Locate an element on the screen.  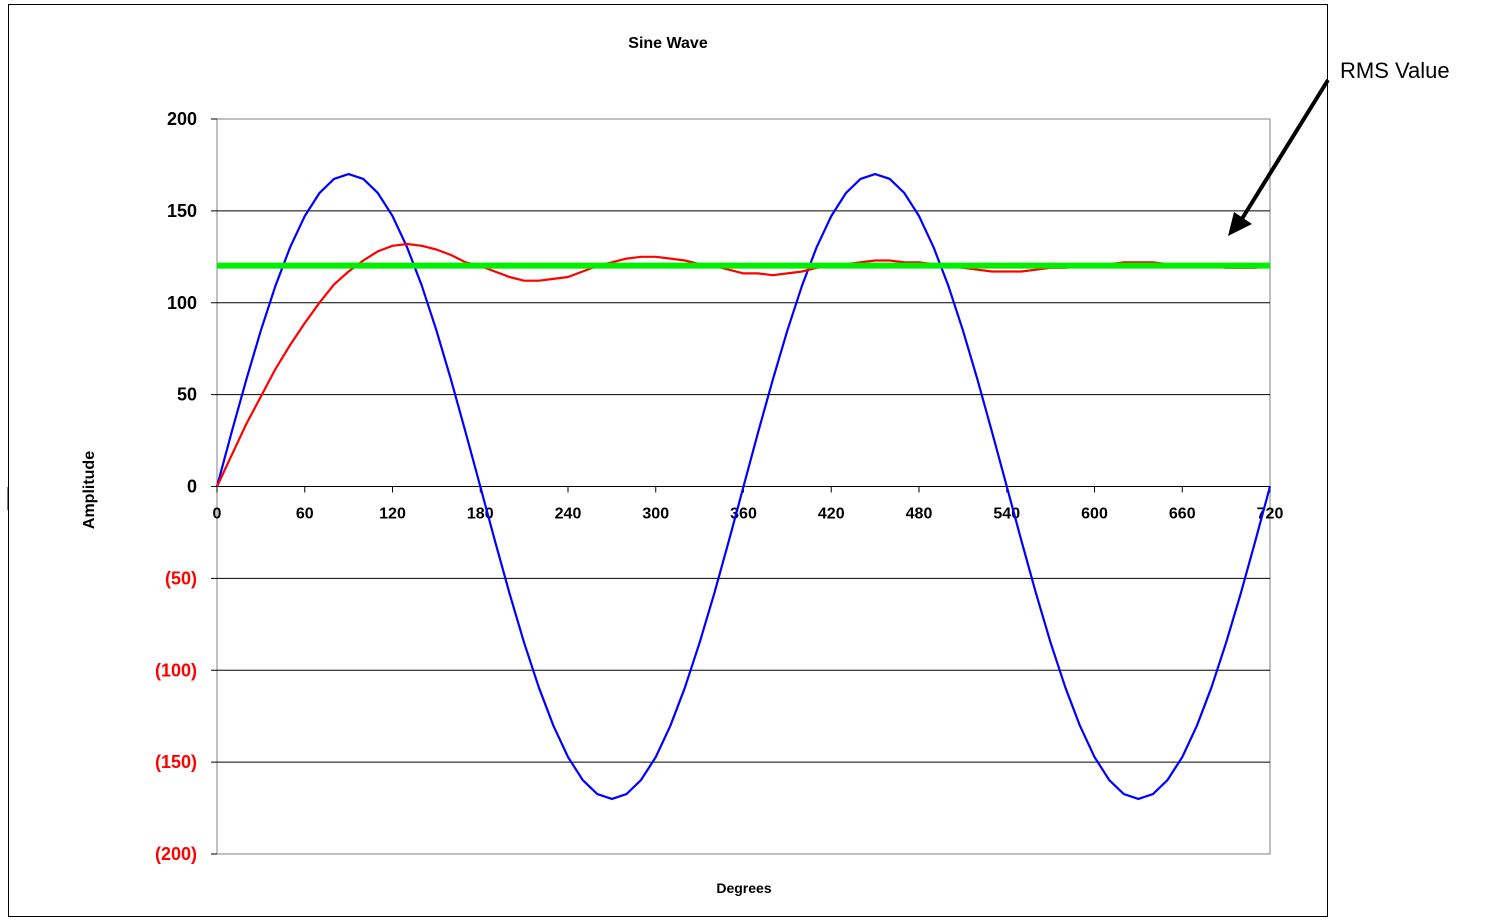
x-tick-label: 600 is located at coordinates (1094, 514).